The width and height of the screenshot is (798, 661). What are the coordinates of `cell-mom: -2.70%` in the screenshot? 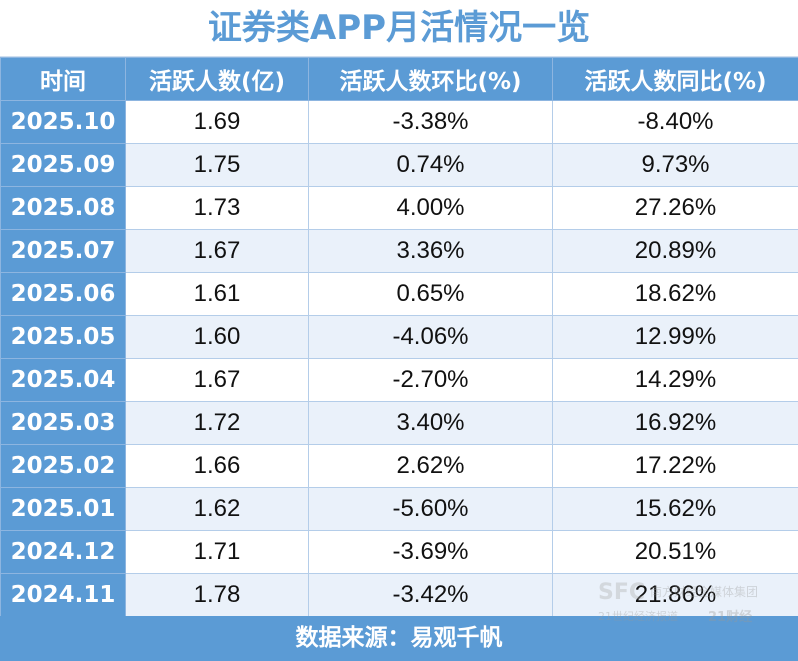 It's located at (430, 380).